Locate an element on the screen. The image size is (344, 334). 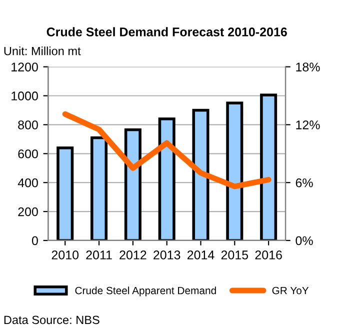
y-tick-label: 1200 is located at coordinates (25, 67).